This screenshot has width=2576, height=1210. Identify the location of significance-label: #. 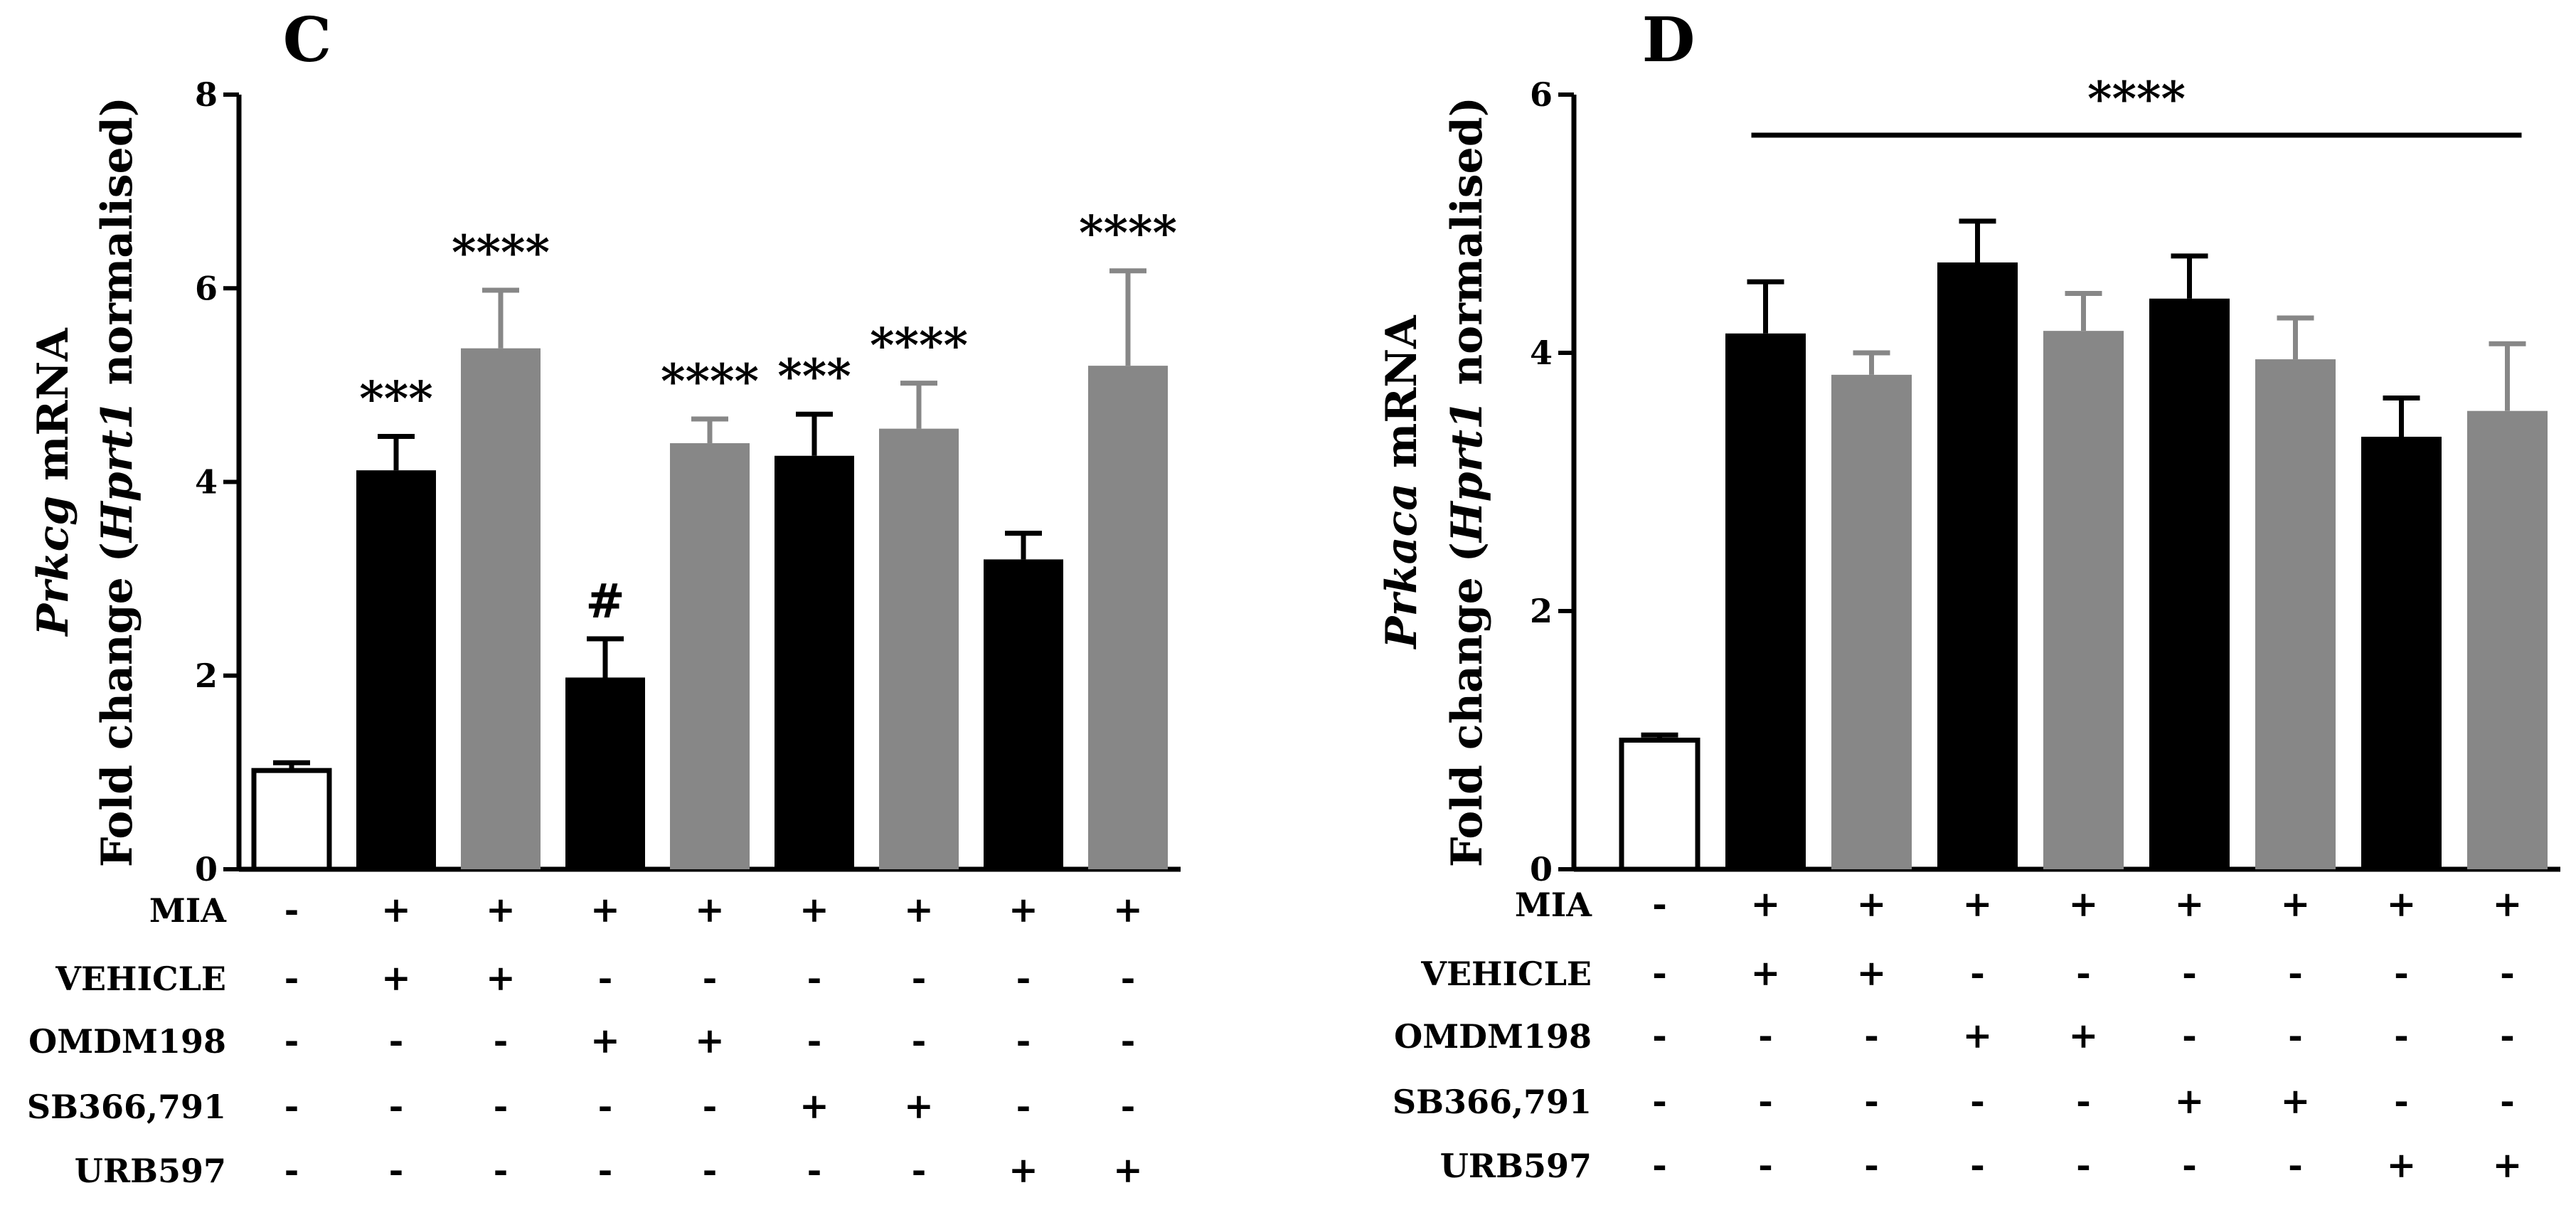
(604, 601).